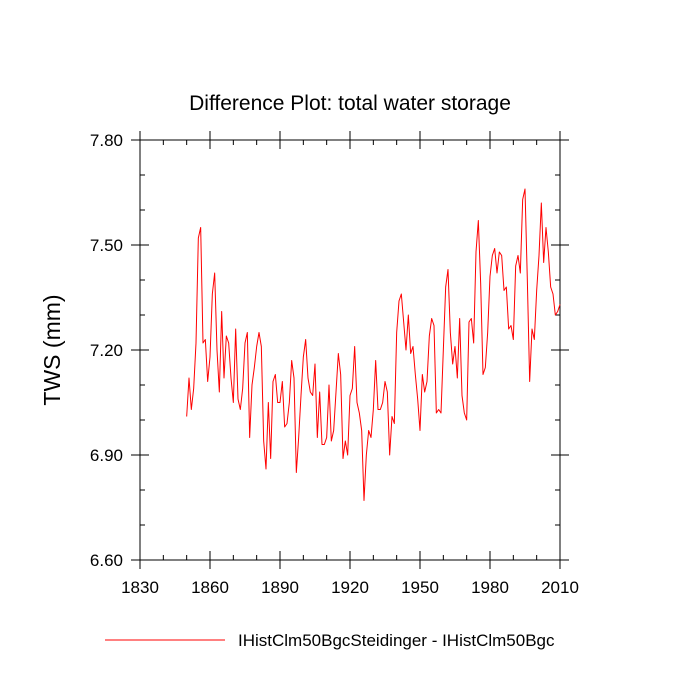 The width and height of the screenshot is (700, 700). What do you see at coordinates (350, 103) in the screenshot?
I see `chart-title: Difference Plot: total water storage` at bounding box center [350, 103].